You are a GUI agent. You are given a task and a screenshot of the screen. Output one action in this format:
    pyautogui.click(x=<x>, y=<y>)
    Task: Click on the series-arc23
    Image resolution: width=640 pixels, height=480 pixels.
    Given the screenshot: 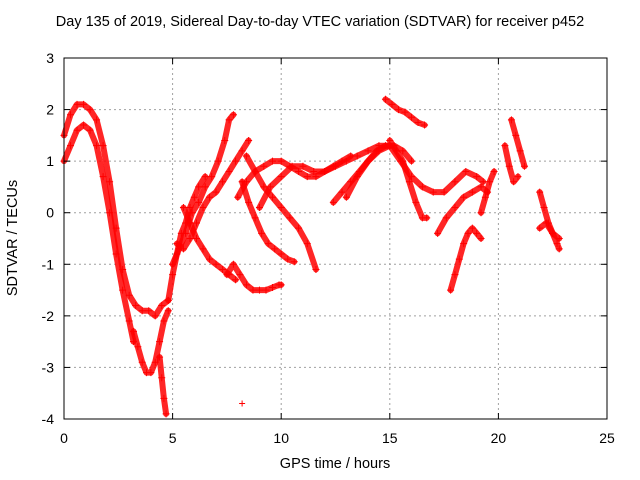 What is the action you would take?
    pyautogui.click(x=549, y=220)
    